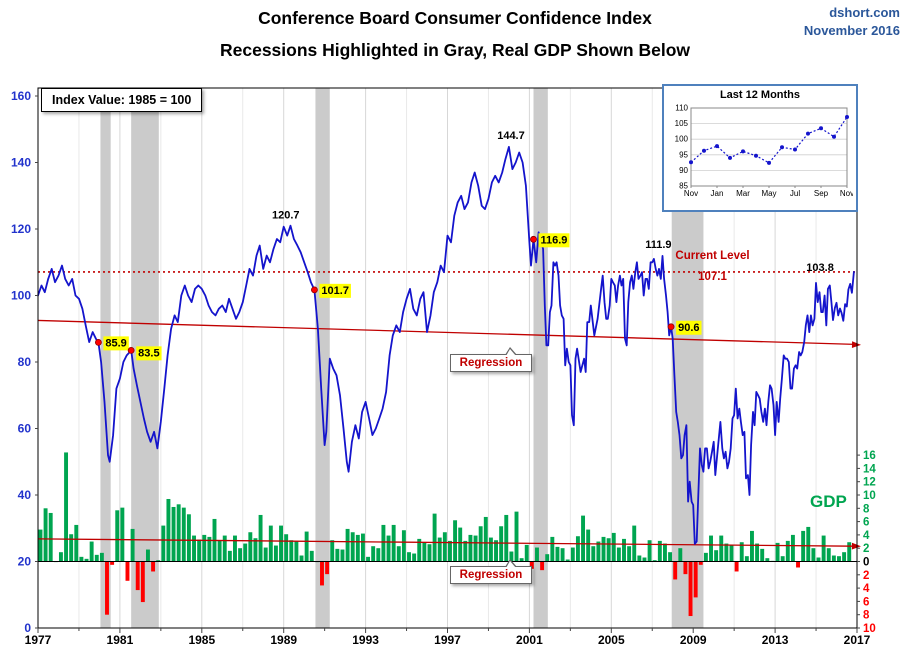 The width and height of the screenshot is (910, 661). What do you see at coordinates (866, 589) in the screenshot?
I see `right-axis-label: 4` at bounding box center [866, 589].